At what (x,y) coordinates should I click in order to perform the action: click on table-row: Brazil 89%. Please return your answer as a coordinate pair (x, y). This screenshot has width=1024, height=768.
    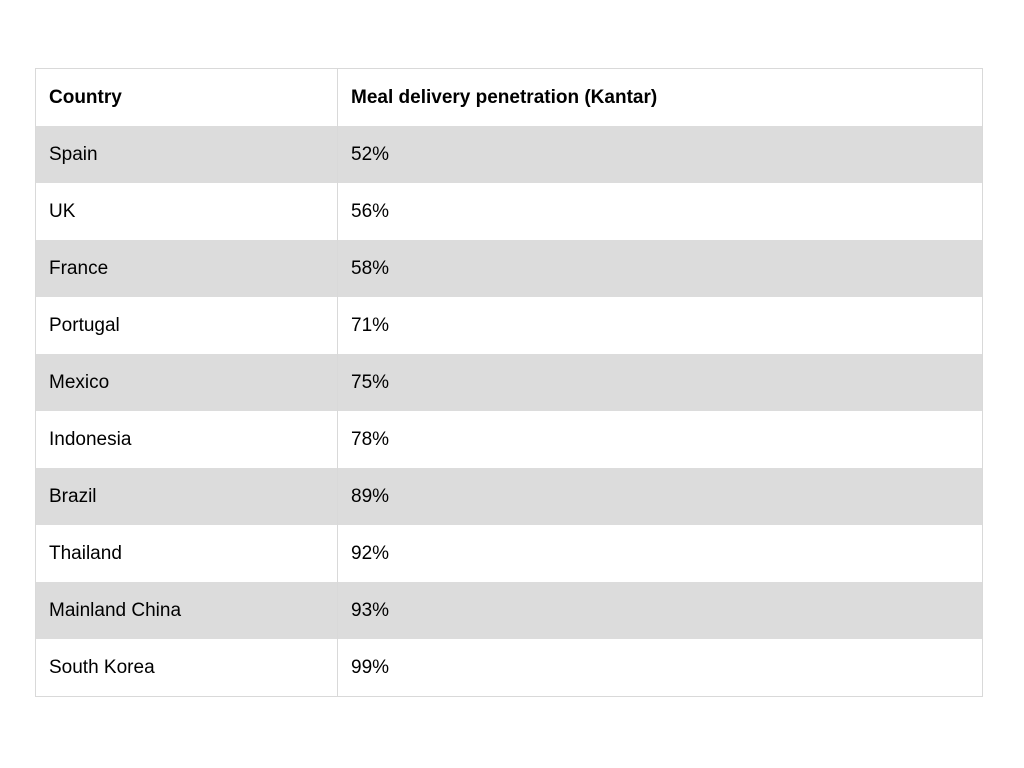
    Looking at the image, I should click on (509, 496).